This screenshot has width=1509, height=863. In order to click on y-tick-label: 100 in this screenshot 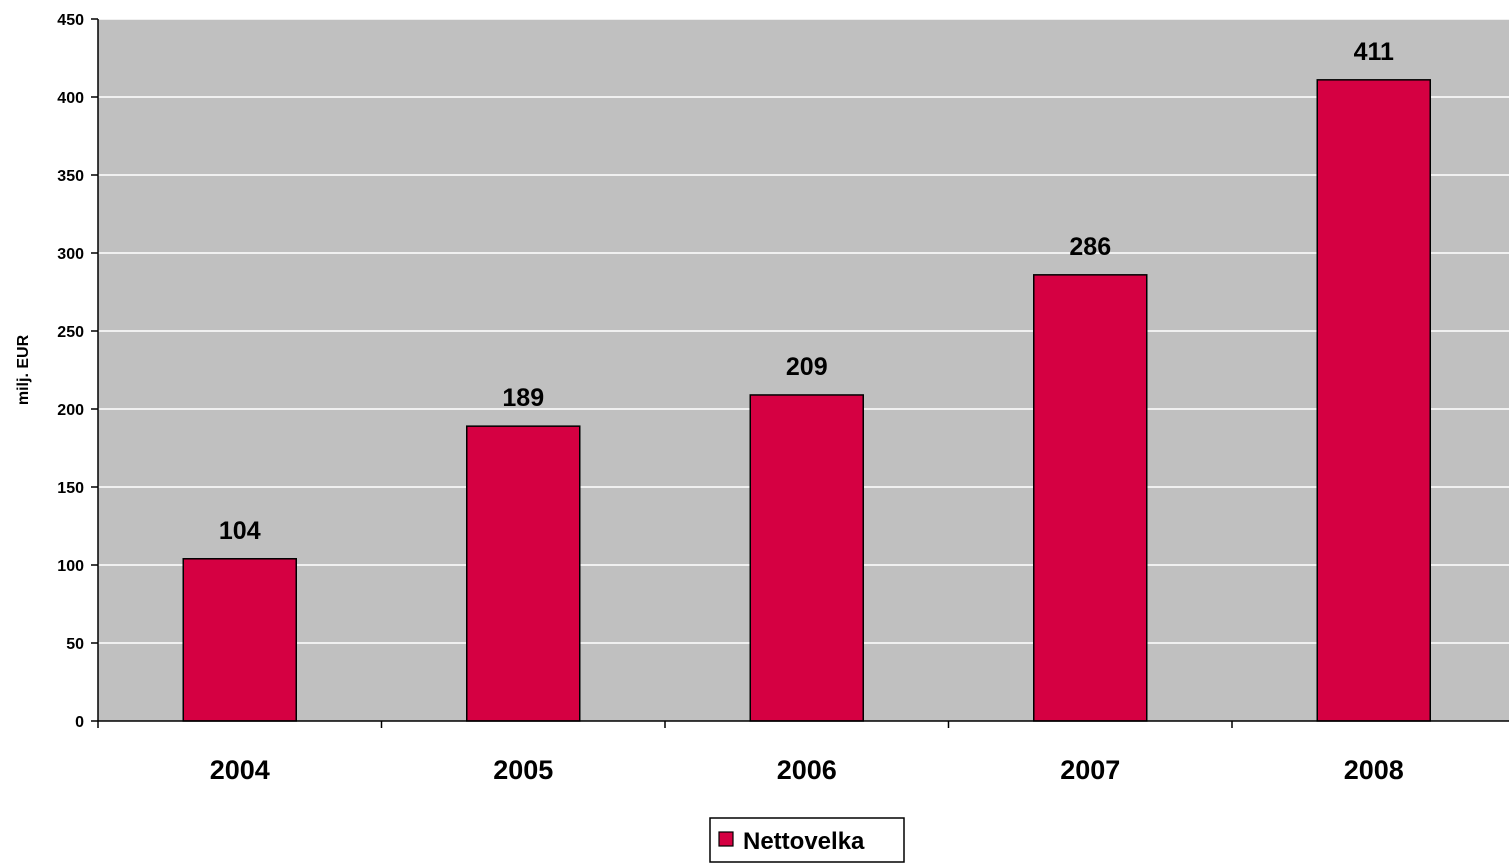, I will do `click(70, 566)`.